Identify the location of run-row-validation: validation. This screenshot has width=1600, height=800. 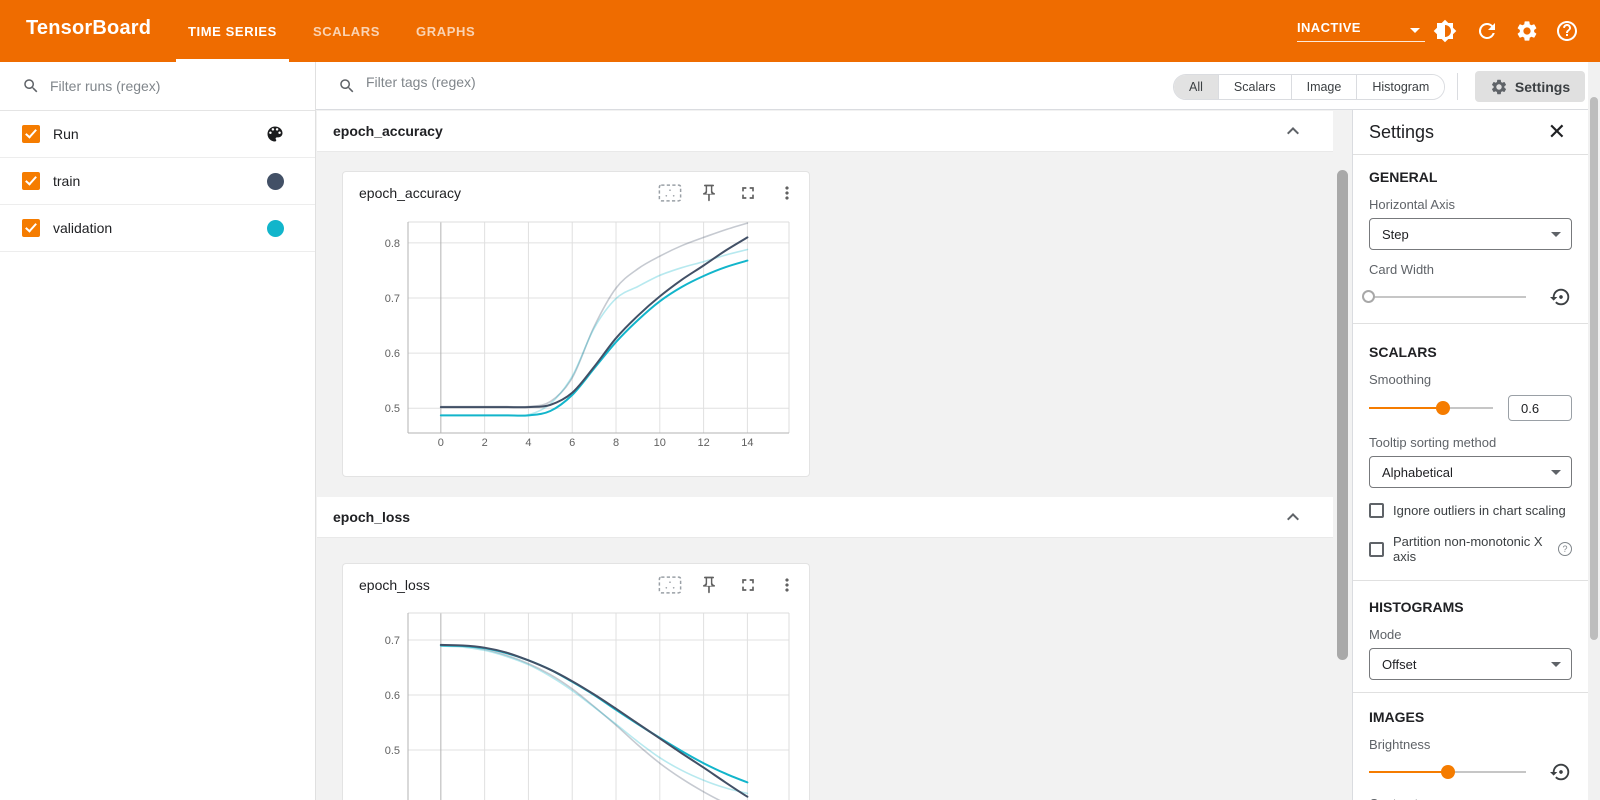
(157, 228).